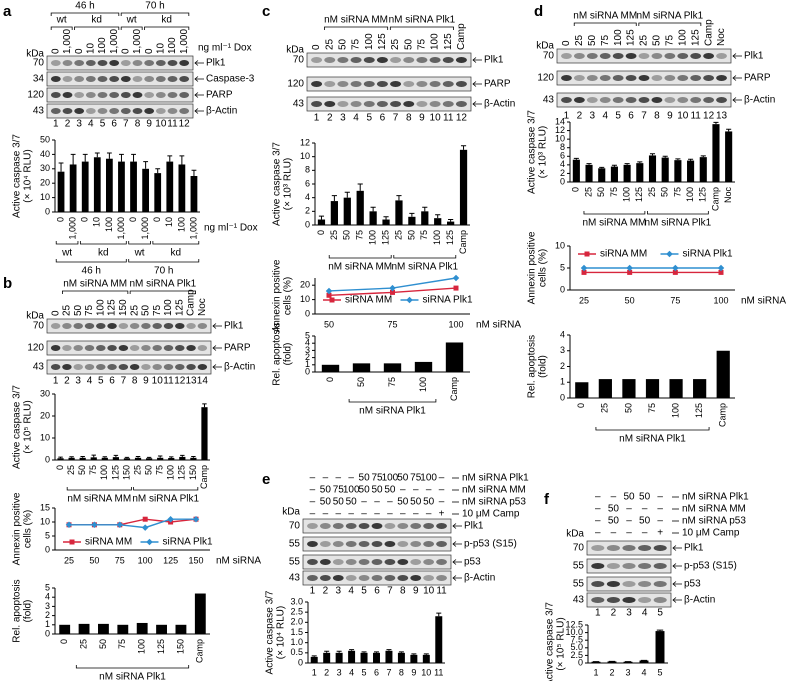 The width and height of the screenshot is (788, 681). I want to click on lane-number: 4, so click(645, 613).